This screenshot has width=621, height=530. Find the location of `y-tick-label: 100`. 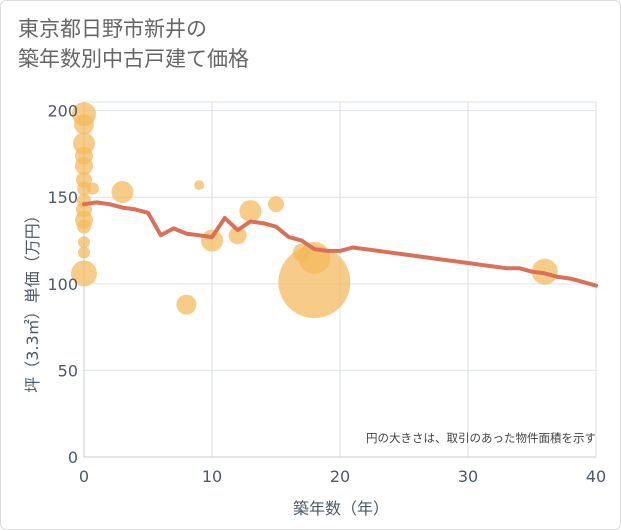

y-tick-label: 100 is located at coordinates (62, 284).